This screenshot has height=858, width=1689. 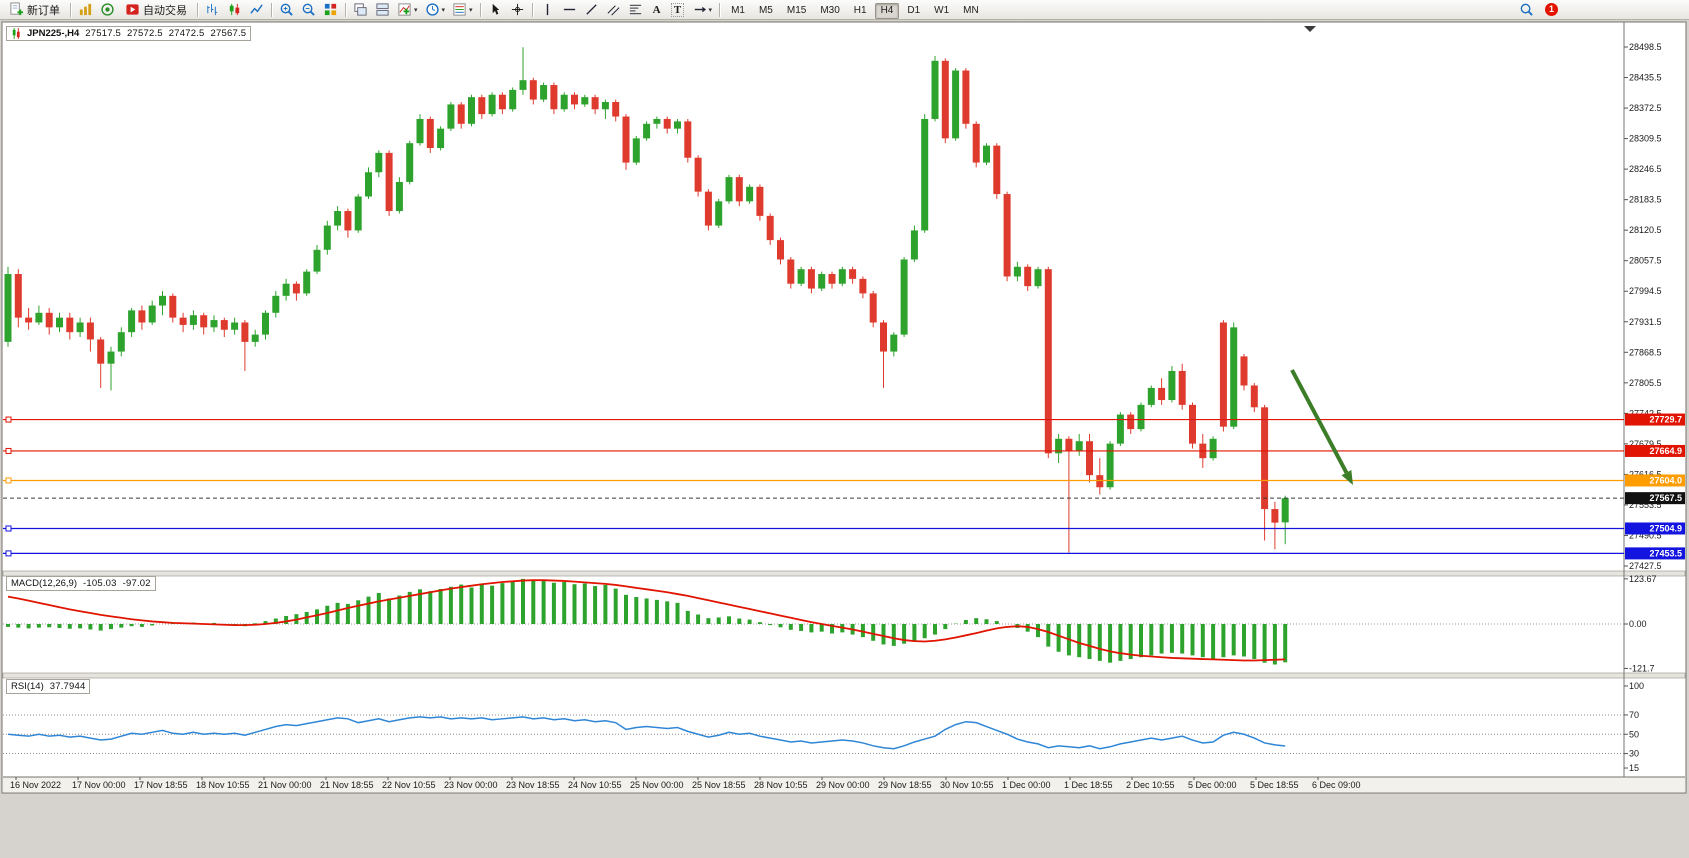 I want to click on periods-button: ▾, so click(x=435, y=10).